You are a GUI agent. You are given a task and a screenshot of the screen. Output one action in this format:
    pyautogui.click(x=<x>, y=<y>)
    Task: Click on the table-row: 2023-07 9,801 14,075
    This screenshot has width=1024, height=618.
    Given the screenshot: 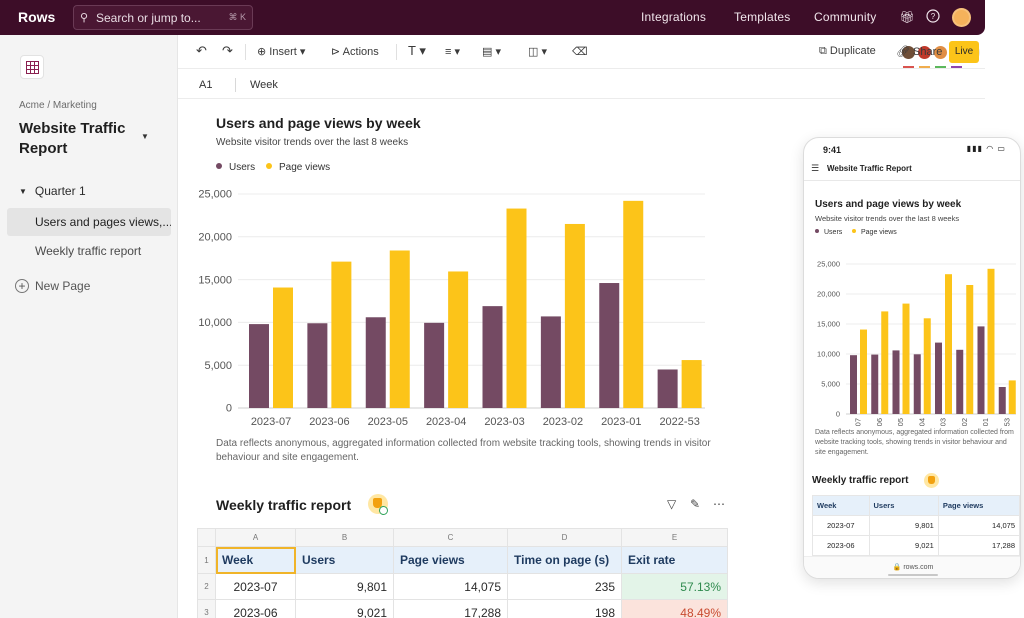 What is the action you would take?
    pyautogui.click(x=916, y=525)
    